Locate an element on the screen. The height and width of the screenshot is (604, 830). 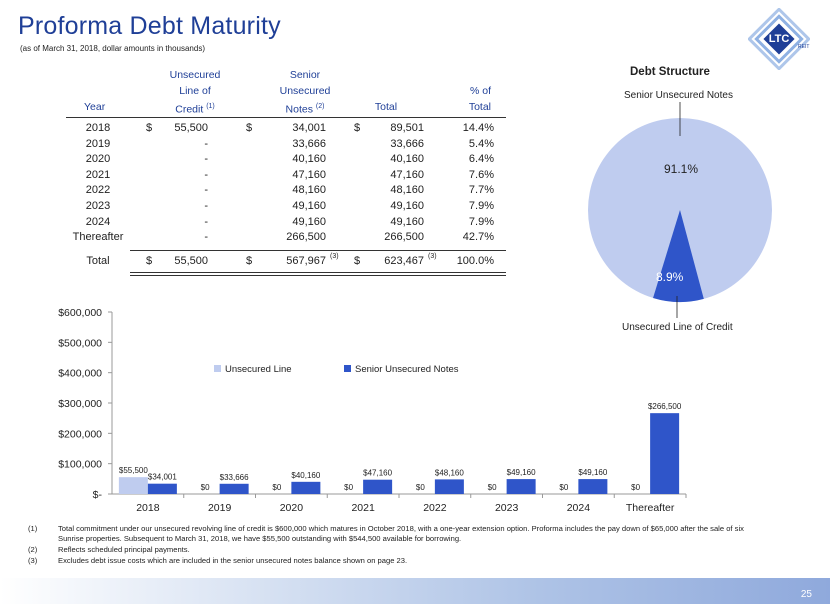
y-tick-label: $100,000 is located at coordinates (80, 465).